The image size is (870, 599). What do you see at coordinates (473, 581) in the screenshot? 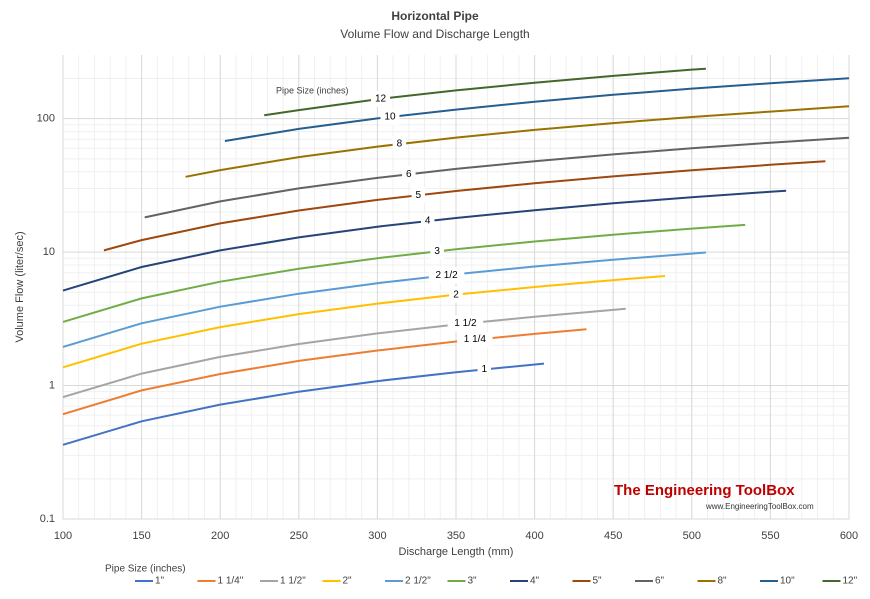
I see `legend-label: 3"` at bounding box center [473, 581].